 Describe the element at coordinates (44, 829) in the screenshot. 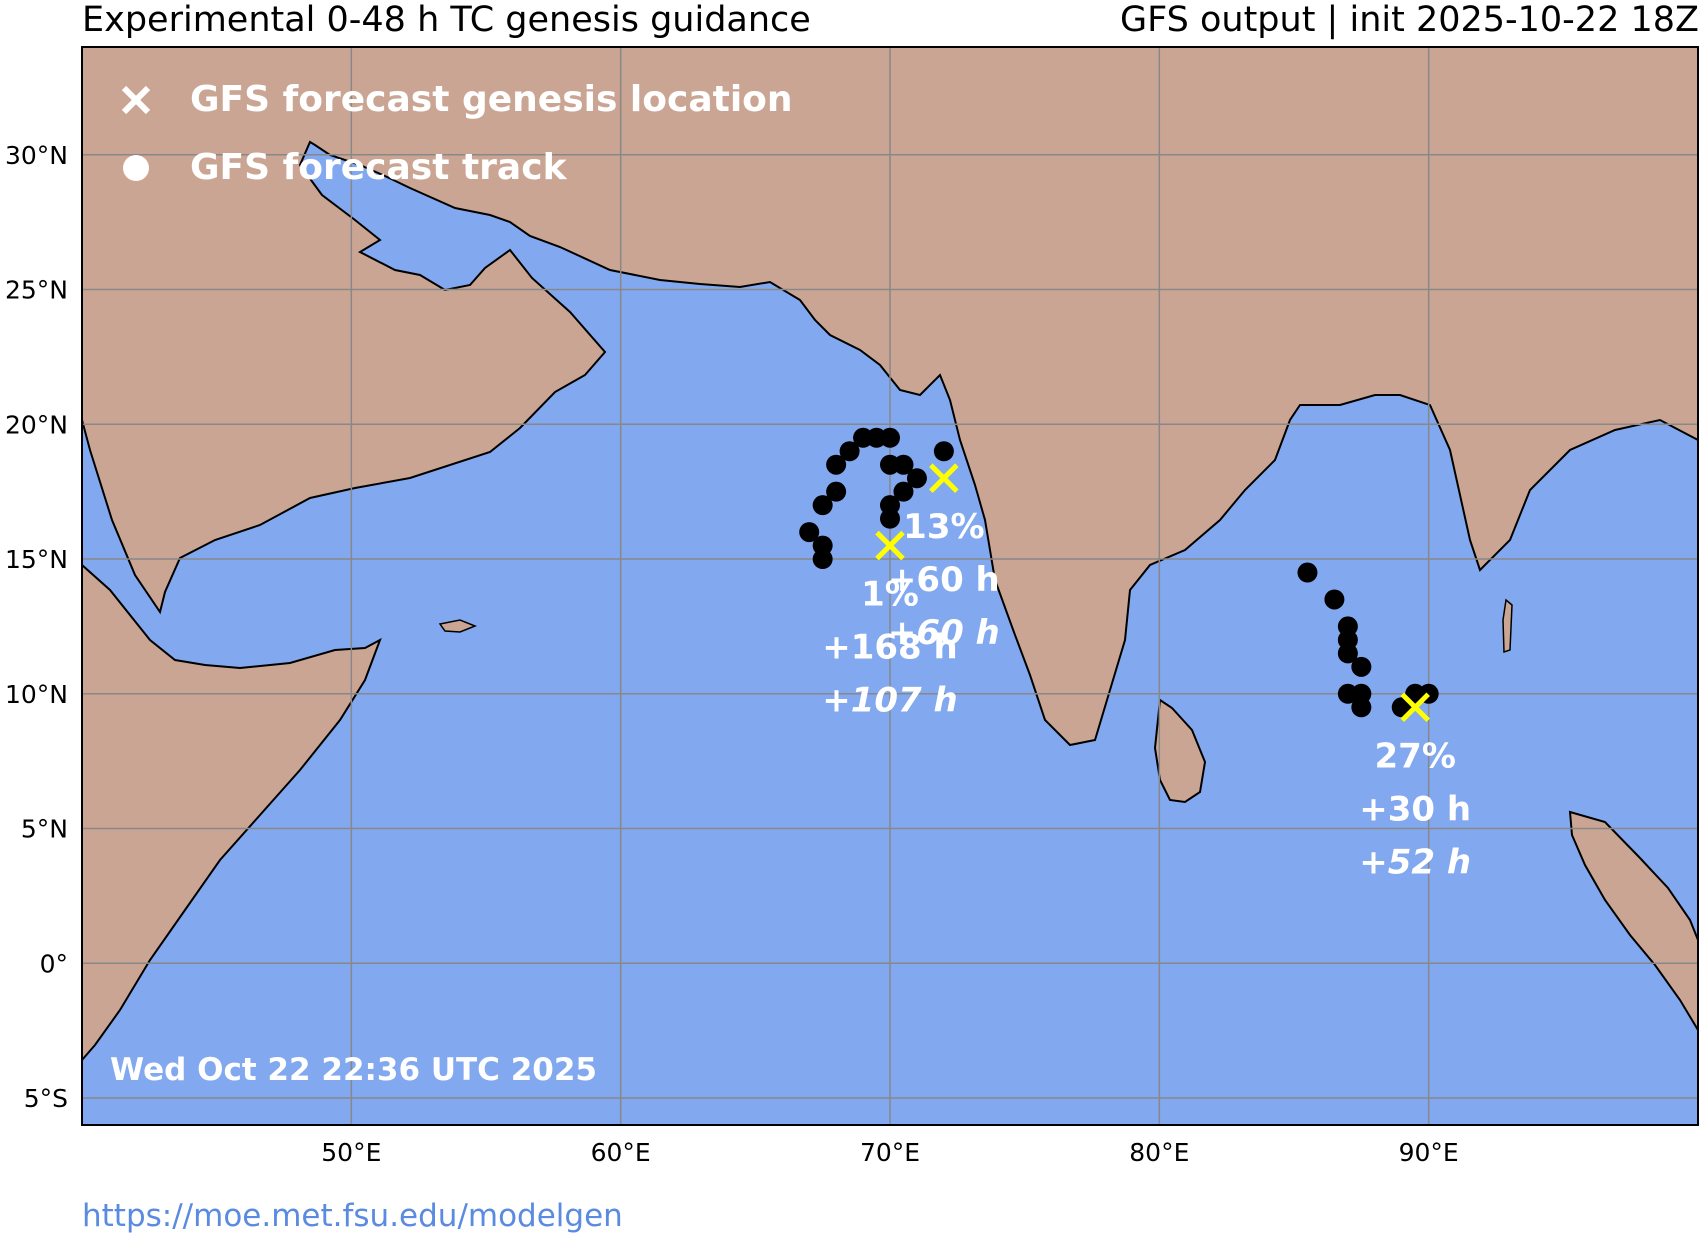

I see `lat-tick-label: 5°N` at that location.